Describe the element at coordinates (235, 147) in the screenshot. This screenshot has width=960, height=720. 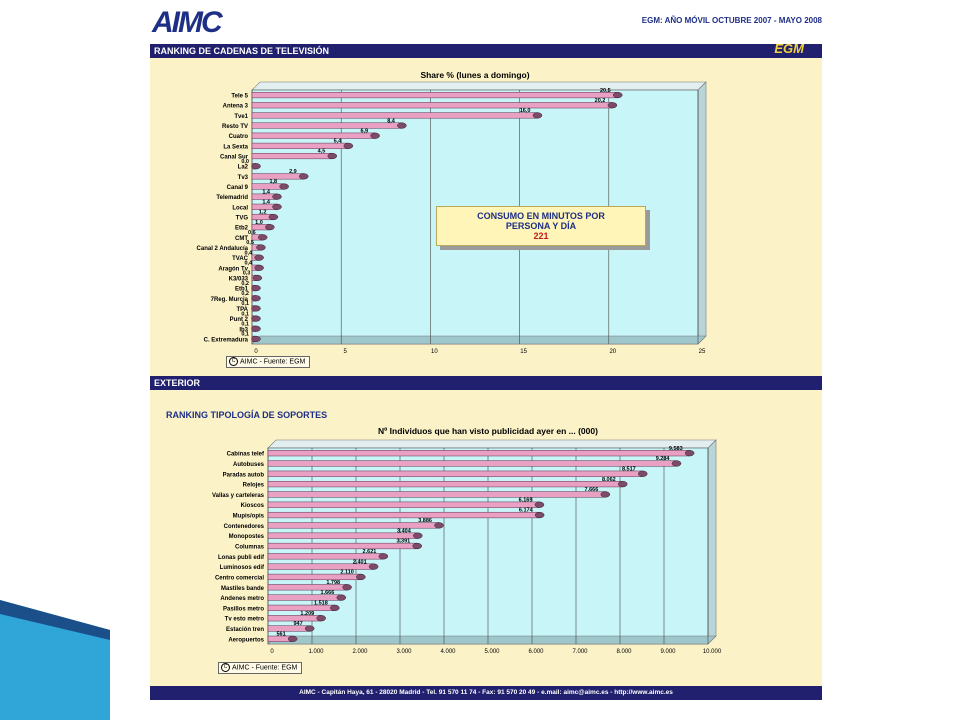
I see `tv-category-label: La Sexta` at that location.